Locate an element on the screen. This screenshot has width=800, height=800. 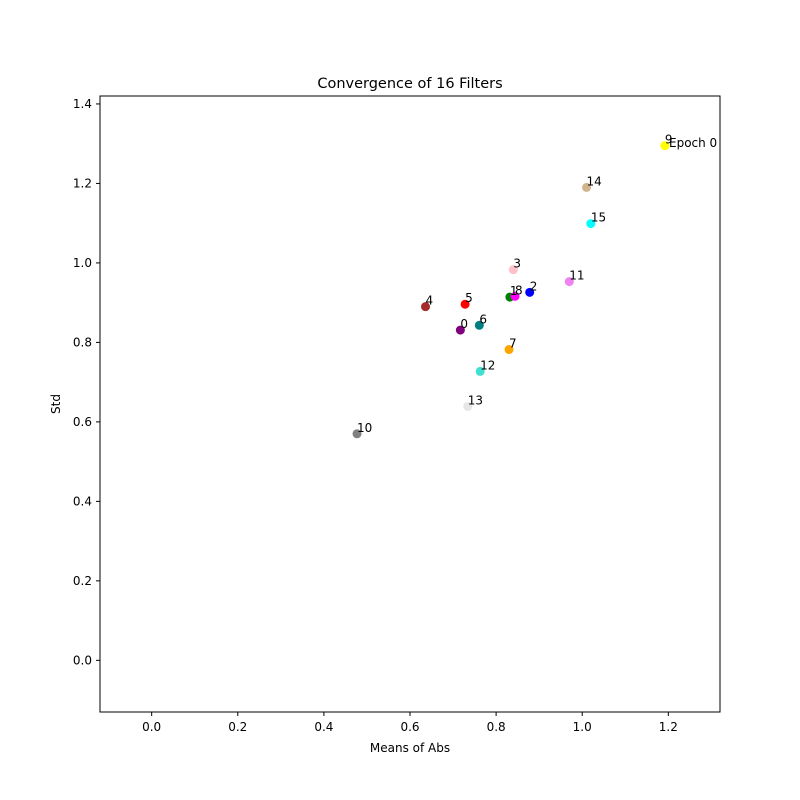
epoch-annotation: Epoch 0 is located at coordinates (693, 143).